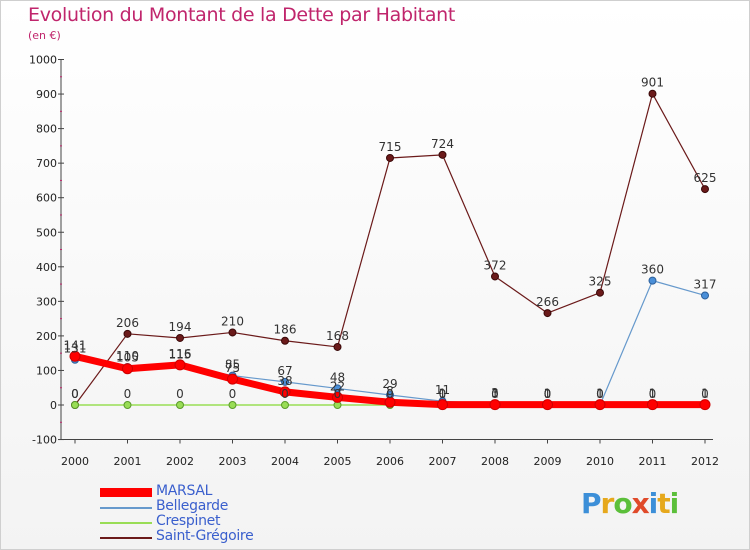 This screenshot has height=550, width=750. What do you see at coordinates (390, 147) in the screenshot?
I see `data-label-saint-gr-goire: 715` at bounding box center [390, 147].